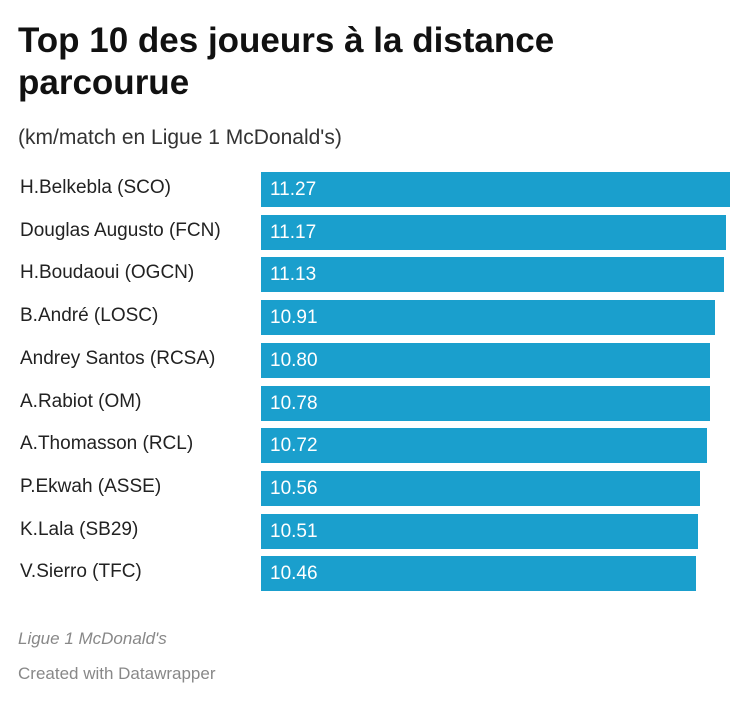 The image size is (750, 705). I want to click on bar-row: K.Lala (SB29) 10.51, so click(375, 530).